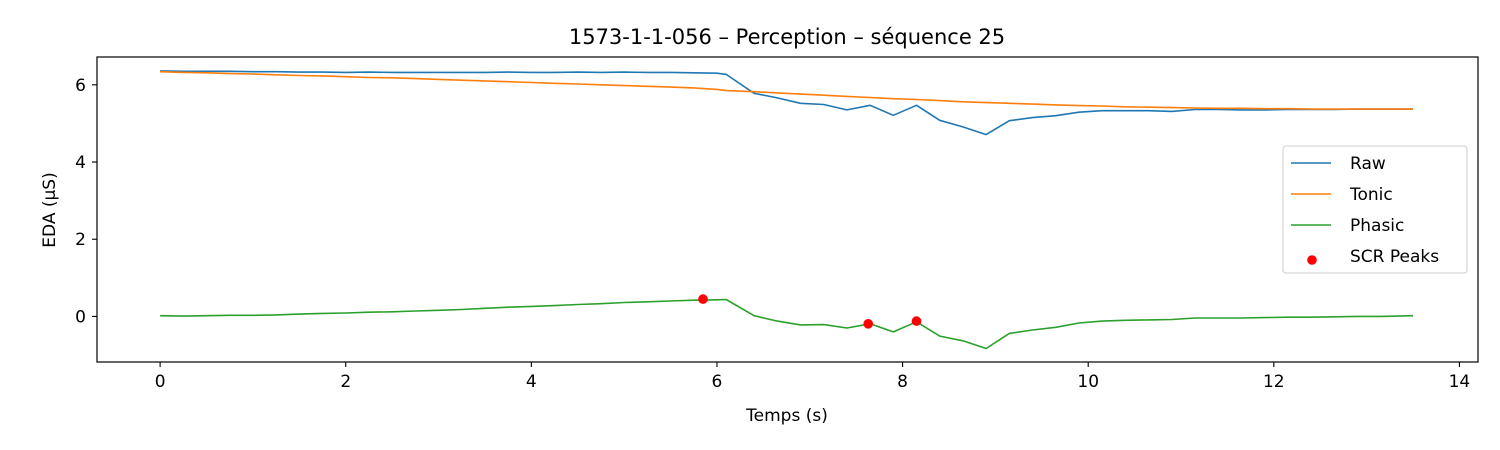 The width and height of the screenshot is (1500, 450). What do you see at coordinates (80, 317) in the screenshot?
I see `y-tick-label: 0` at bounding box center [80, 317].